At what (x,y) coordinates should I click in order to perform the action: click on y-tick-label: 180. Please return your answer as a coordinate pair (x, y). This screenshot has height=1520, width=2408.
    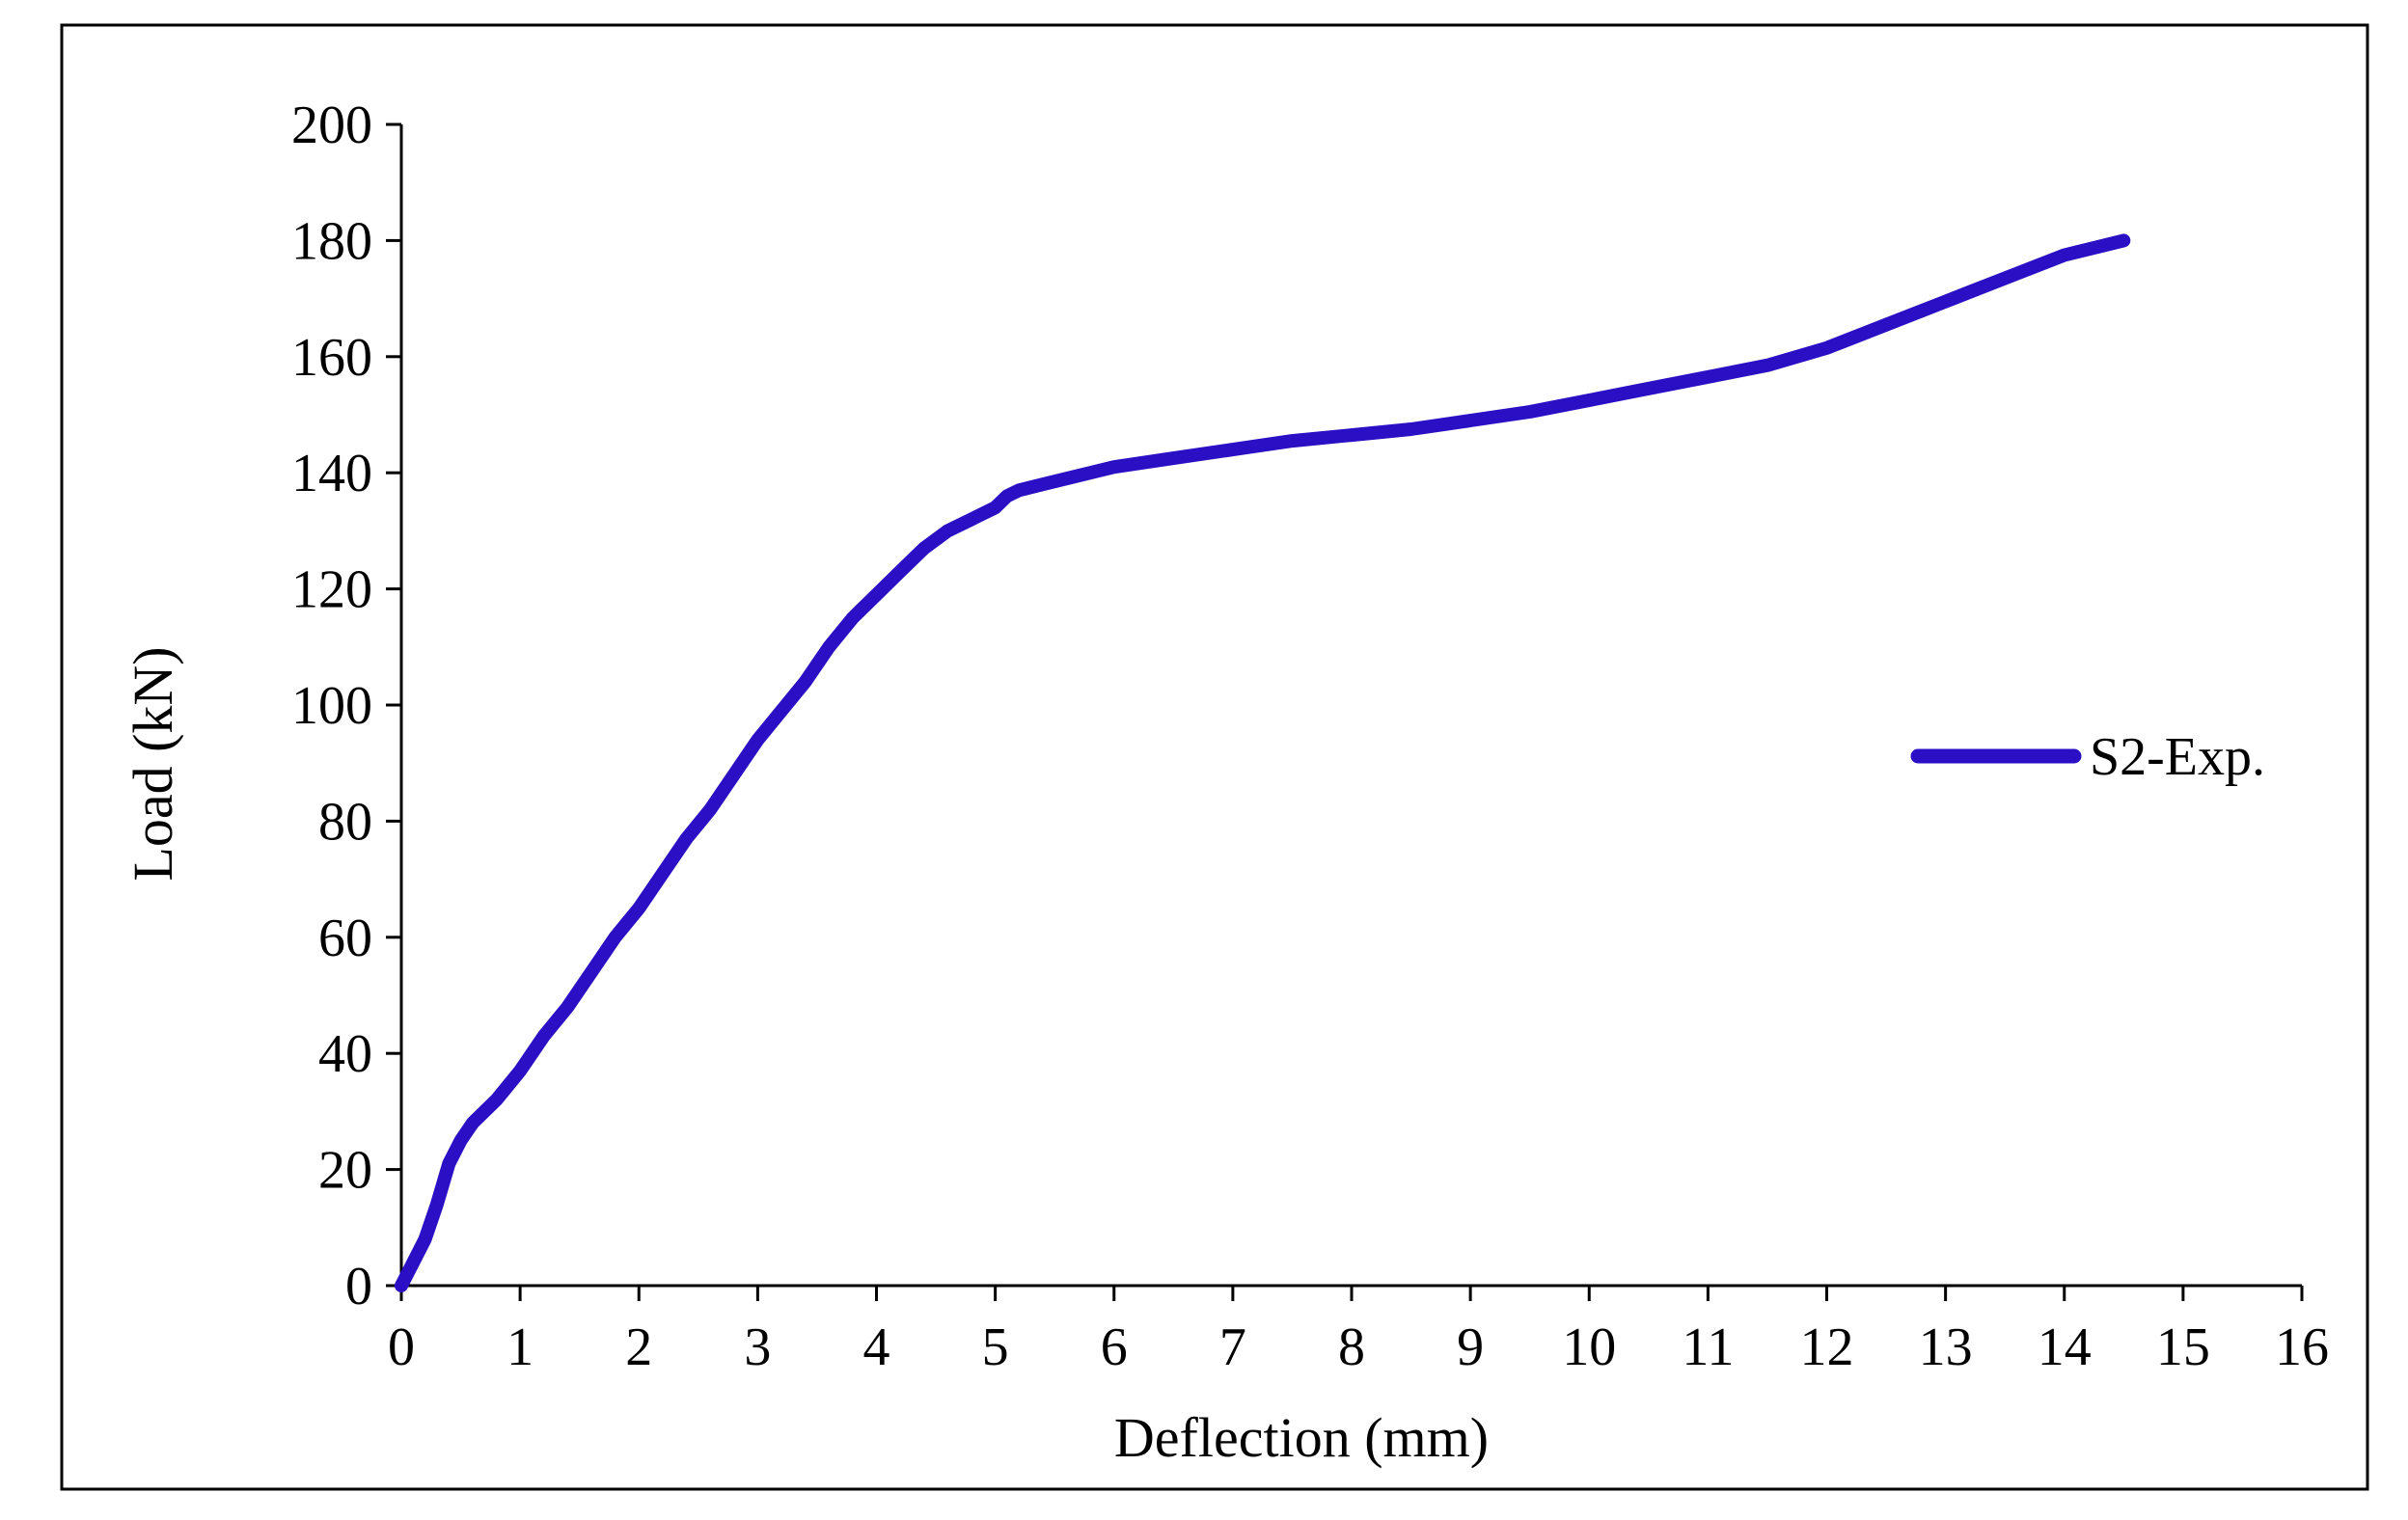
    Looking at the image, I should click on (331, 241).